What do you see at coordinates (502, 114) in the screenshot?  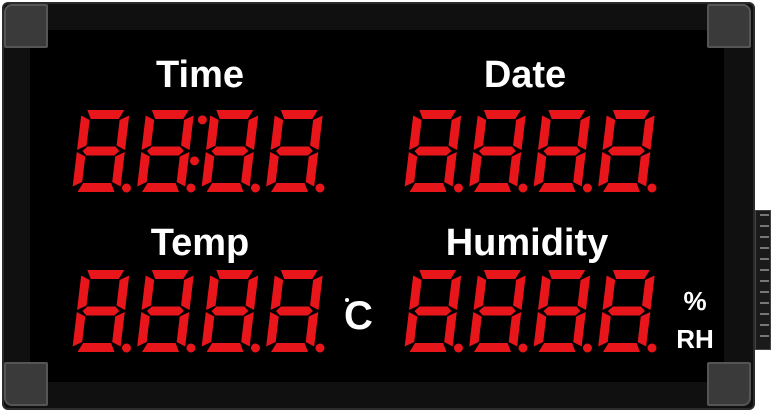 I see `date-digit-2-segment-a` at bounding box center [502, 114].